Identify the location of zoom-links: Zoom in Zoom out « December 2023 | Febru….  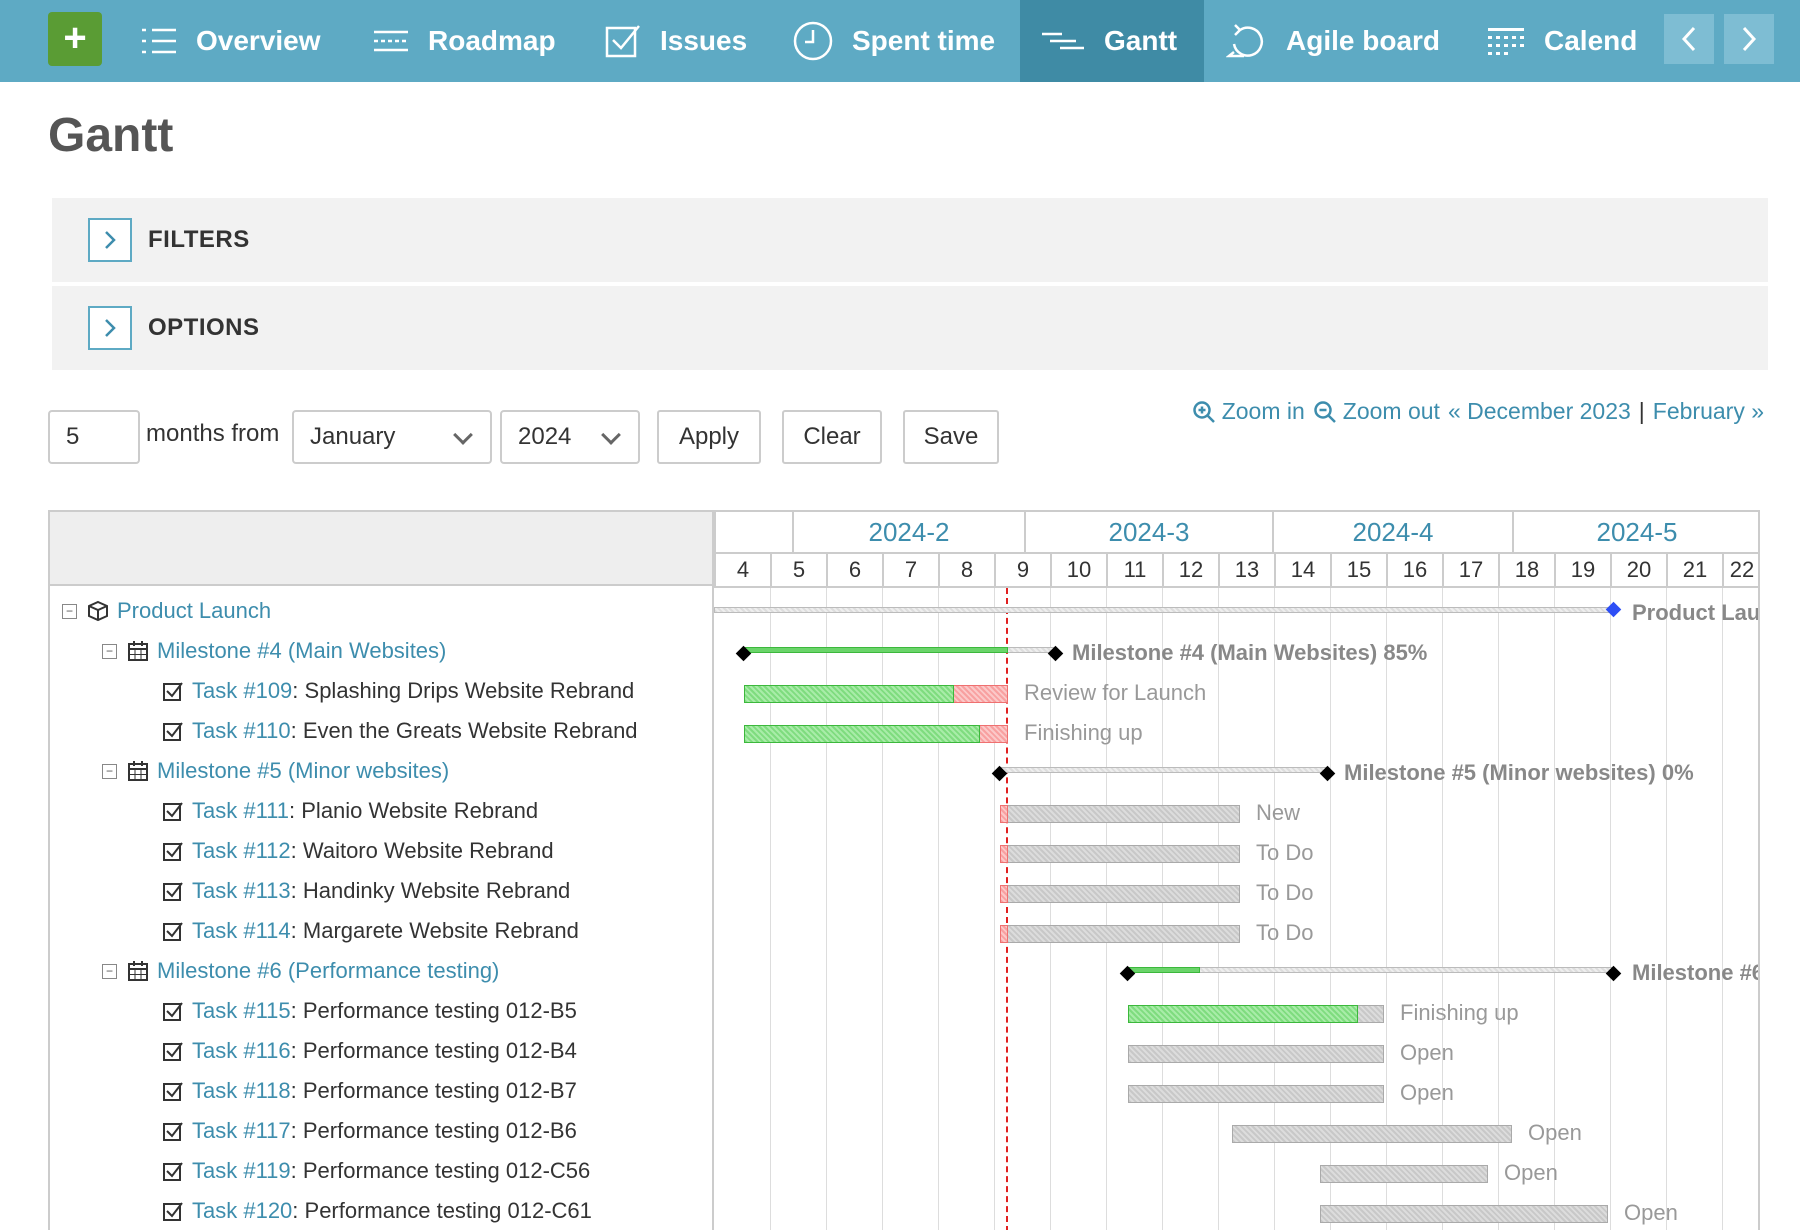
(1478, 411).